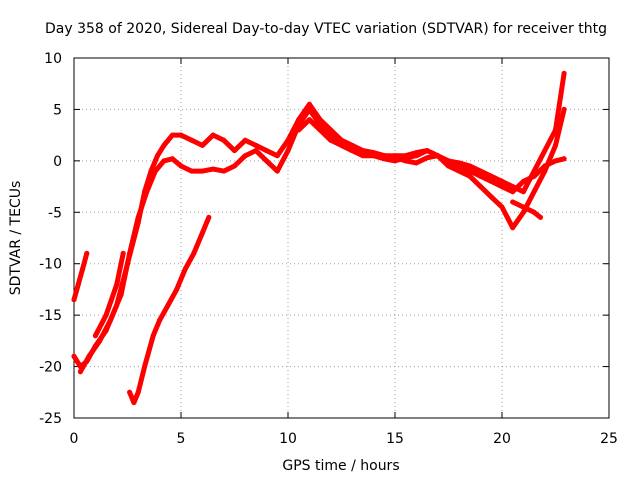 The image size is (640, 480). What do you see at coordinates (109, 294) in the screenshot?
I see `series-track-d` at bounding box center [109, 294].